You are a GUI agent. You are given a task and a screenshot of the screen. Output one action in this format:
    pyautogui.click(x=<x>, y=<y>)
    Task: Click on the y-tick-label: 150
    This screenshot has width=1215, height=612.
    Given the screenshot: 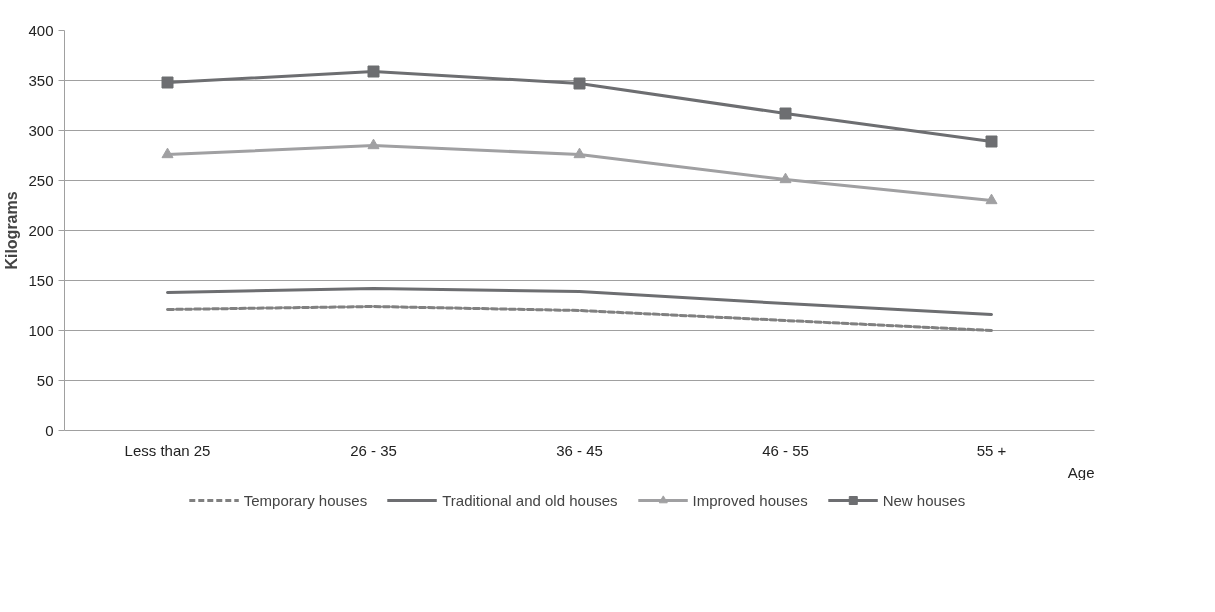 What is the action you would take?
    pyautogui.click(x=41, y=280)
    